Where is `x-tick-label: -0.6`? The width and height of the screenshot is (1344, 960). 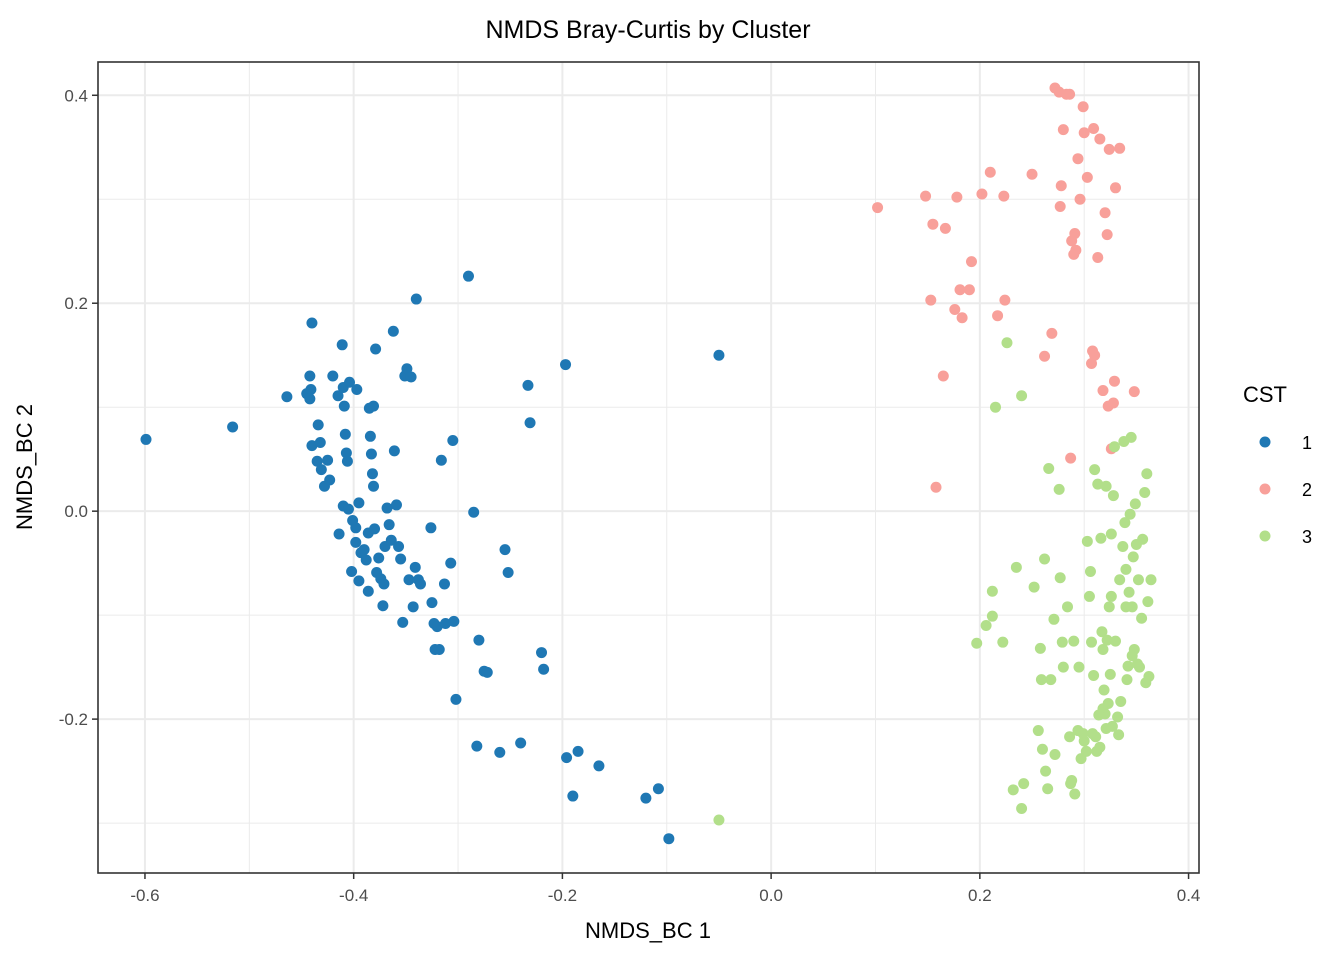 x-tick-label: -0.6 is located at coordinates (144, 895).